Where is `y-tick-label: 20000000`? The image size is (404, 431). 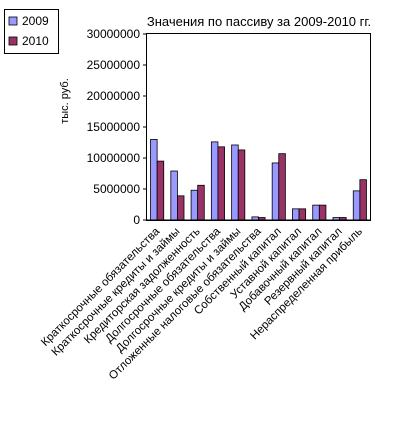 y-tick-label: 20000000 is located at coordinates (114, 96).